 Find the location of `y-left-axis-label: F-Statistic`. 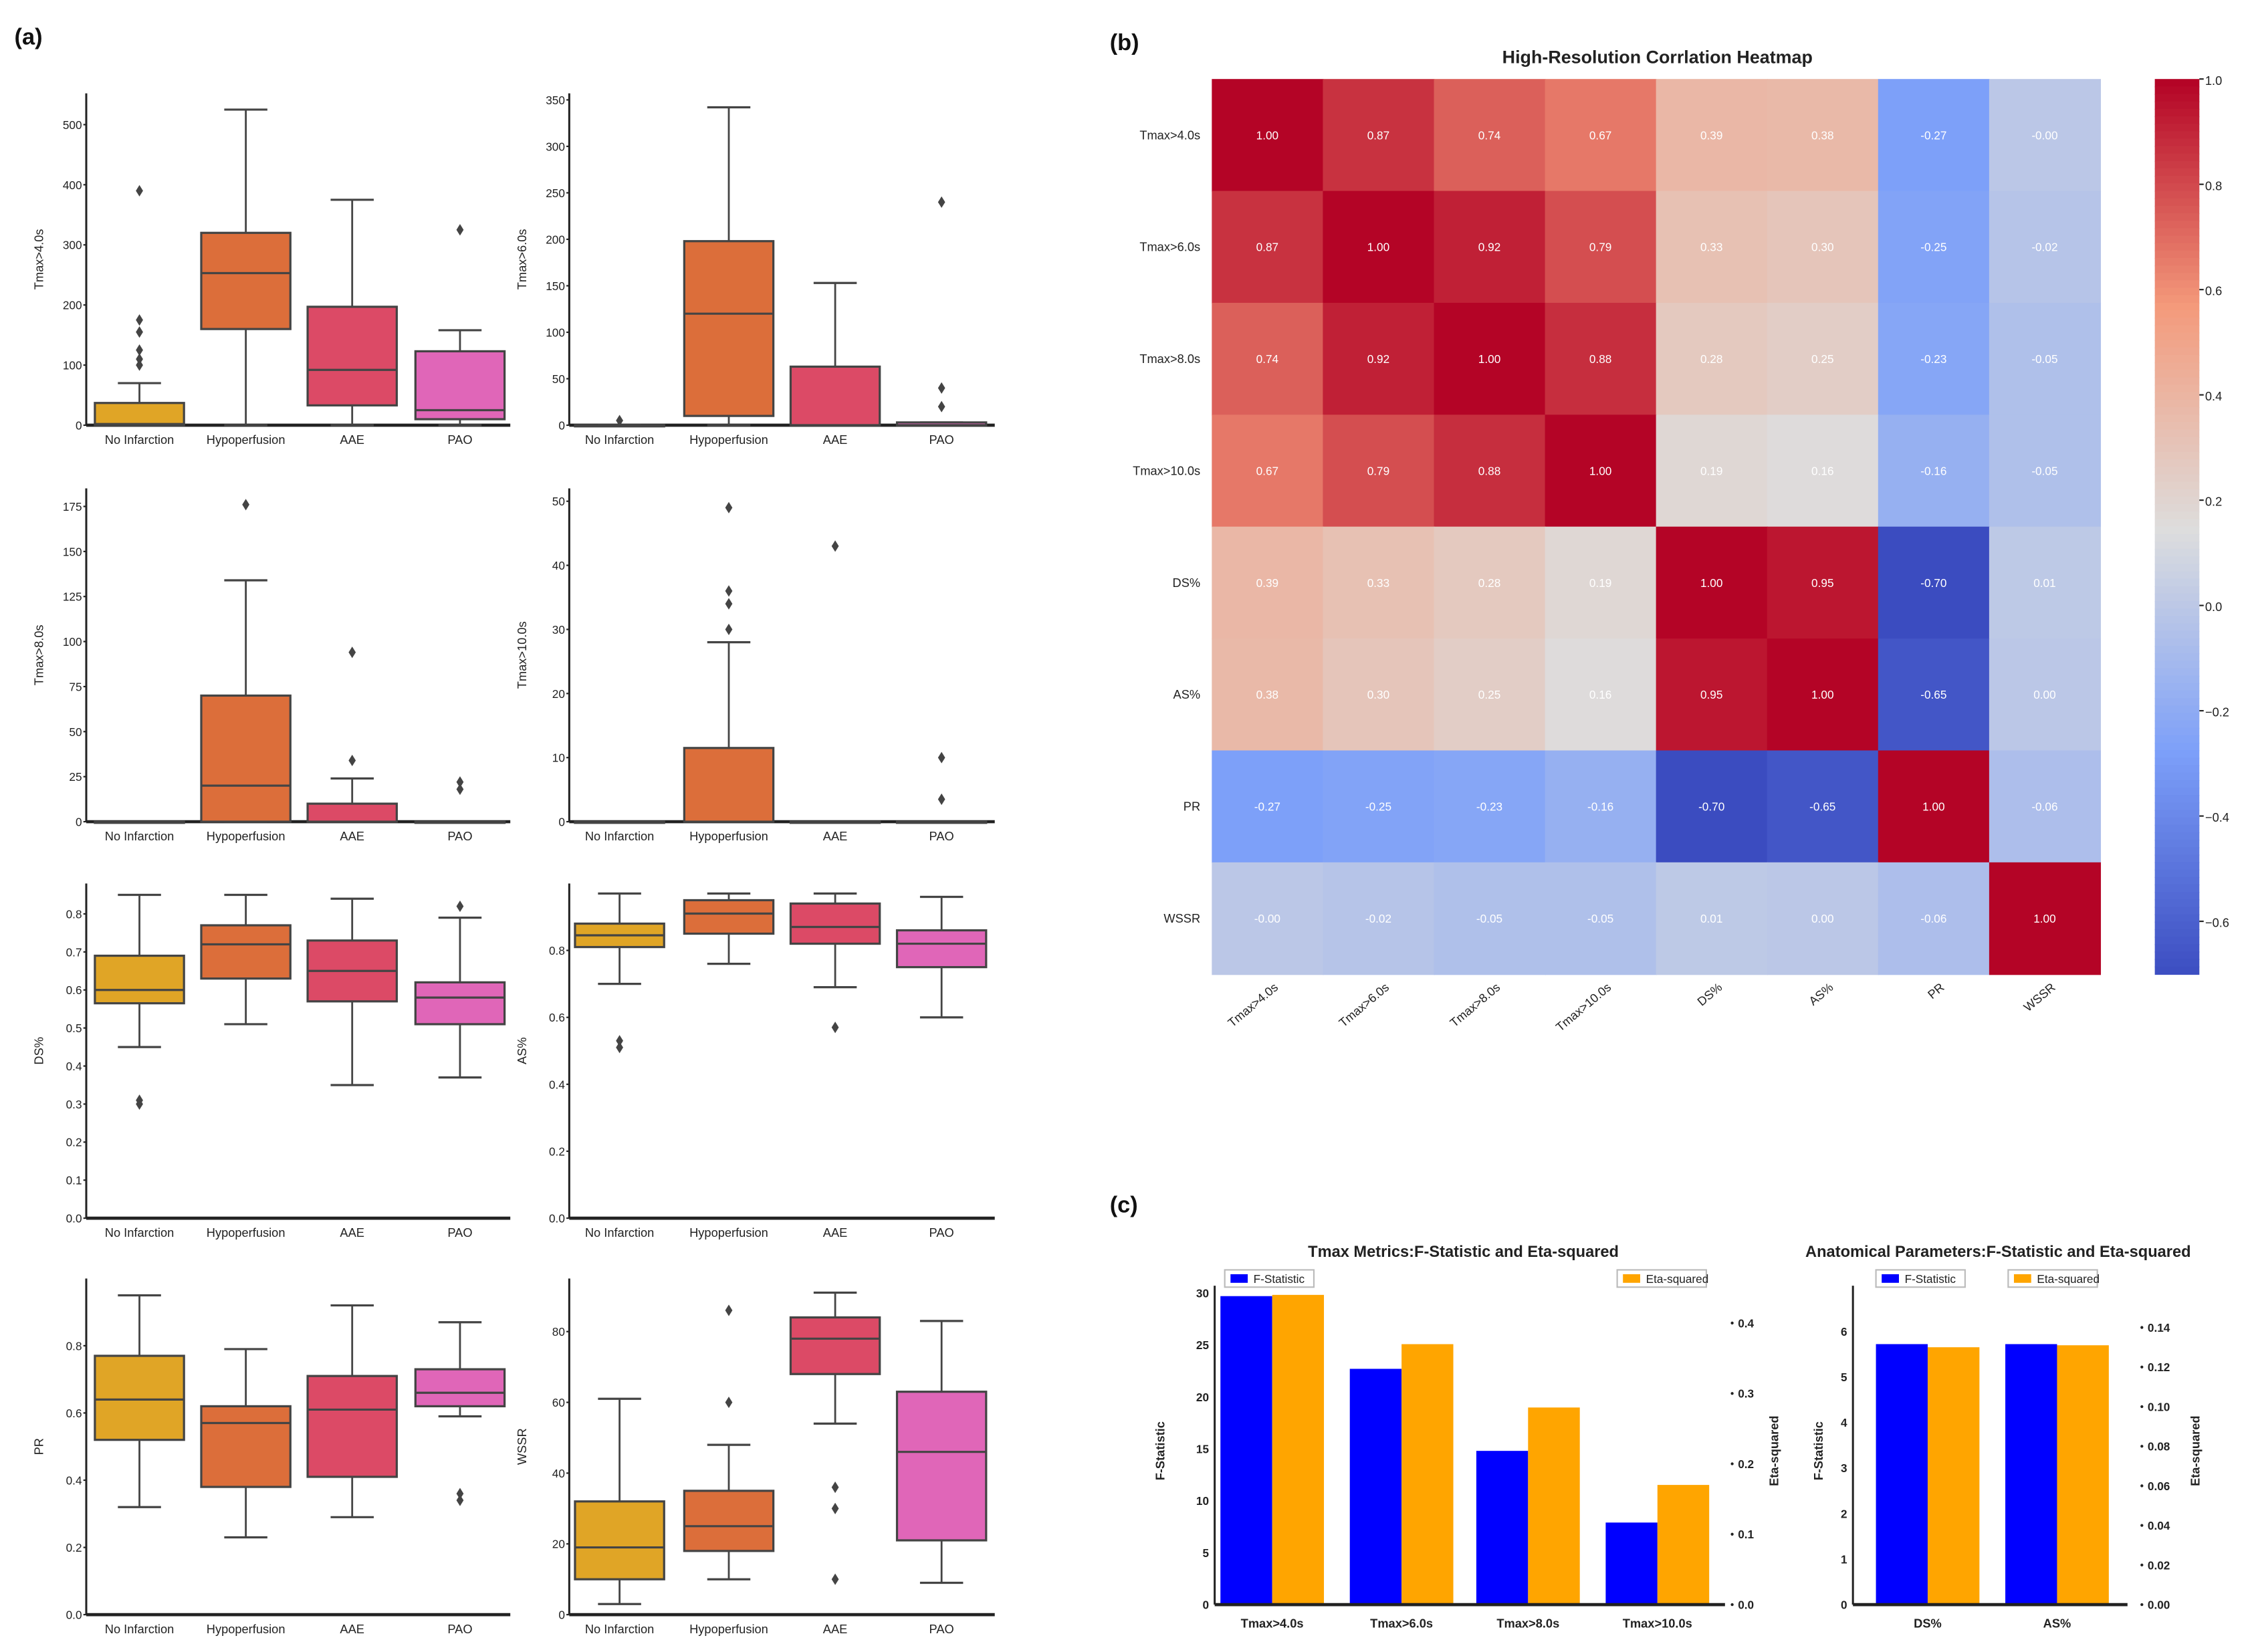

y-left-axis-label: F-Statistic is located at coordinates (1818, 1451).